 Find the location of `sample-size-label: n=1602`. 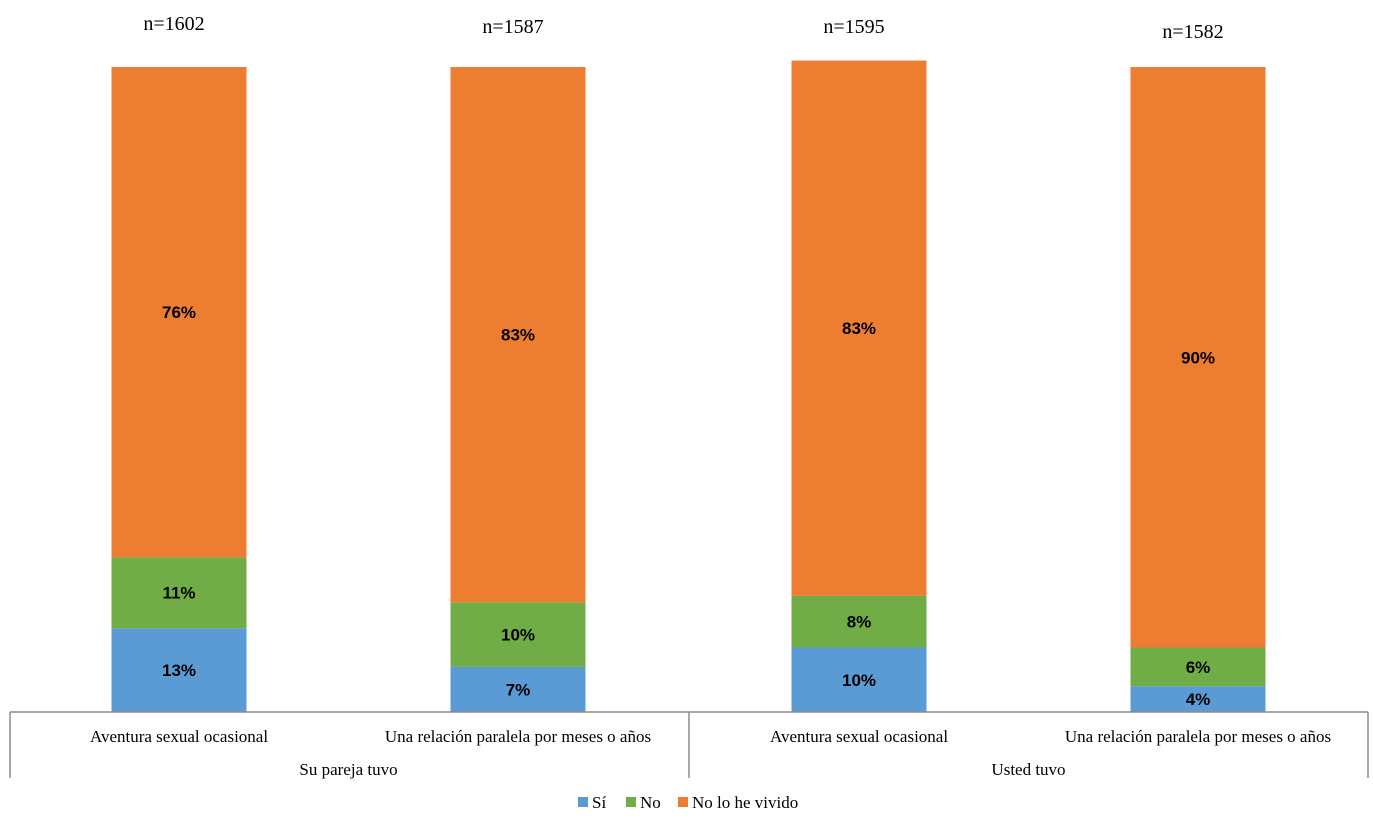

sample-size-label: n=1602 is located at coordinates (173, 24).